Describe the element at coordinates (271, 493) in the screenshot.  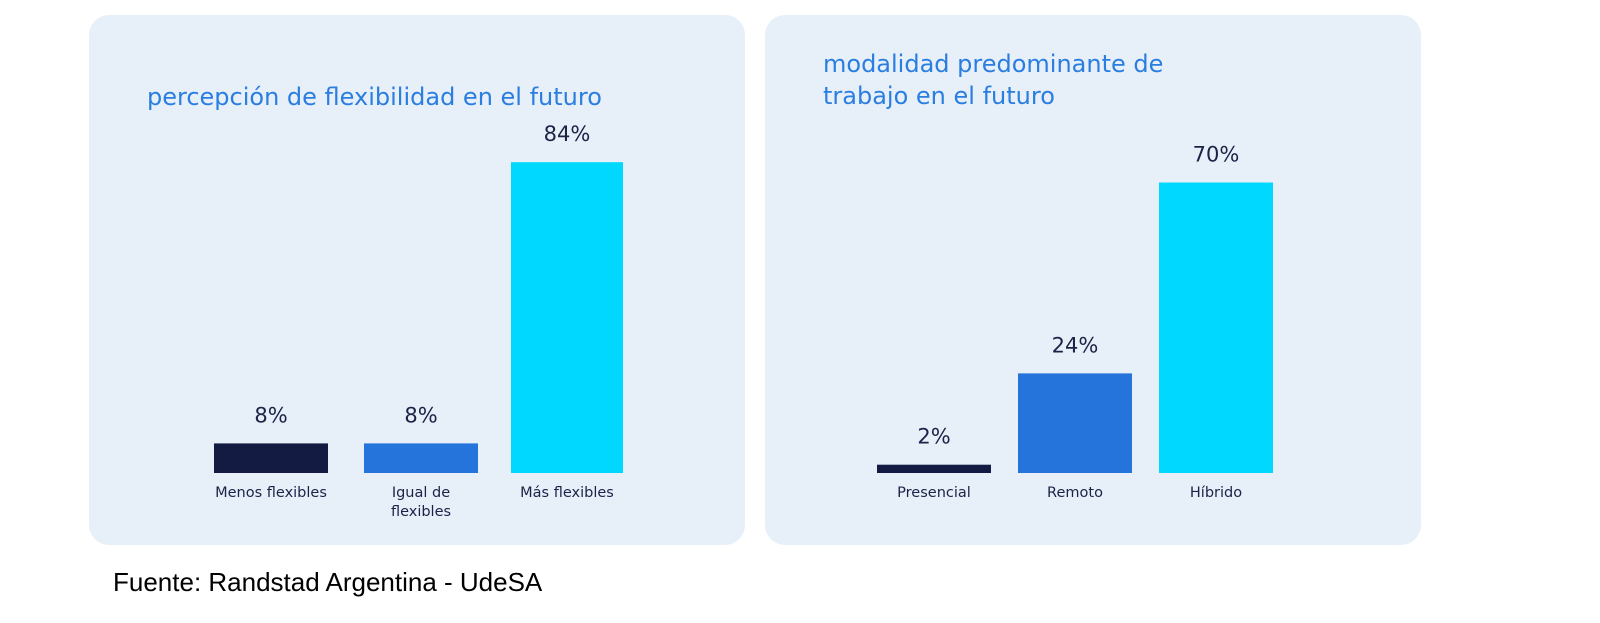
I see `category-label: Menos flexibles` at that location.